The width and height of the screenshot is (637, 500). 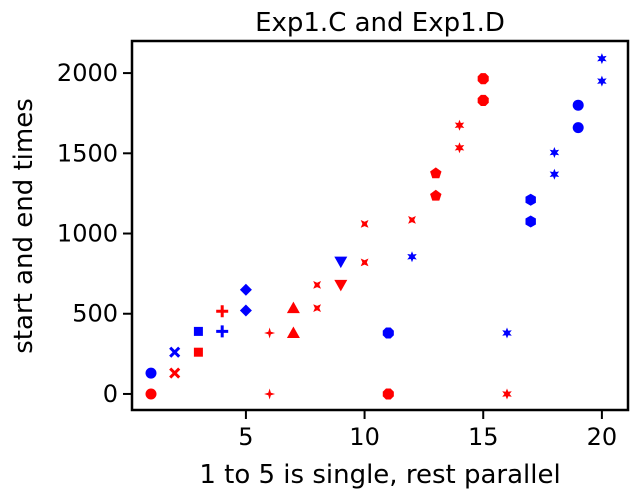 I want to click on x-axis-label: 1 to 5 is single, rest parallel, so click(x=379, y=475).